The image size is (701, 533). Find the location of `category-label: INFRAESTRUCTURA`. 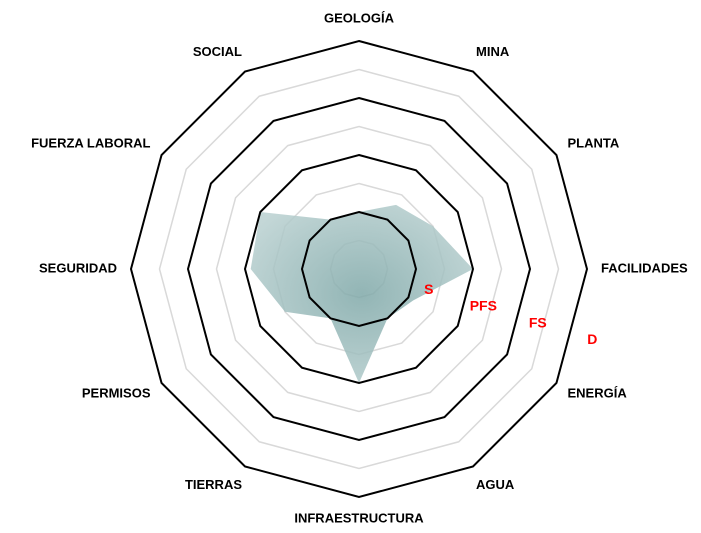

category-label: INFRAESTRUCTURA is located at coordinates (359, 517).